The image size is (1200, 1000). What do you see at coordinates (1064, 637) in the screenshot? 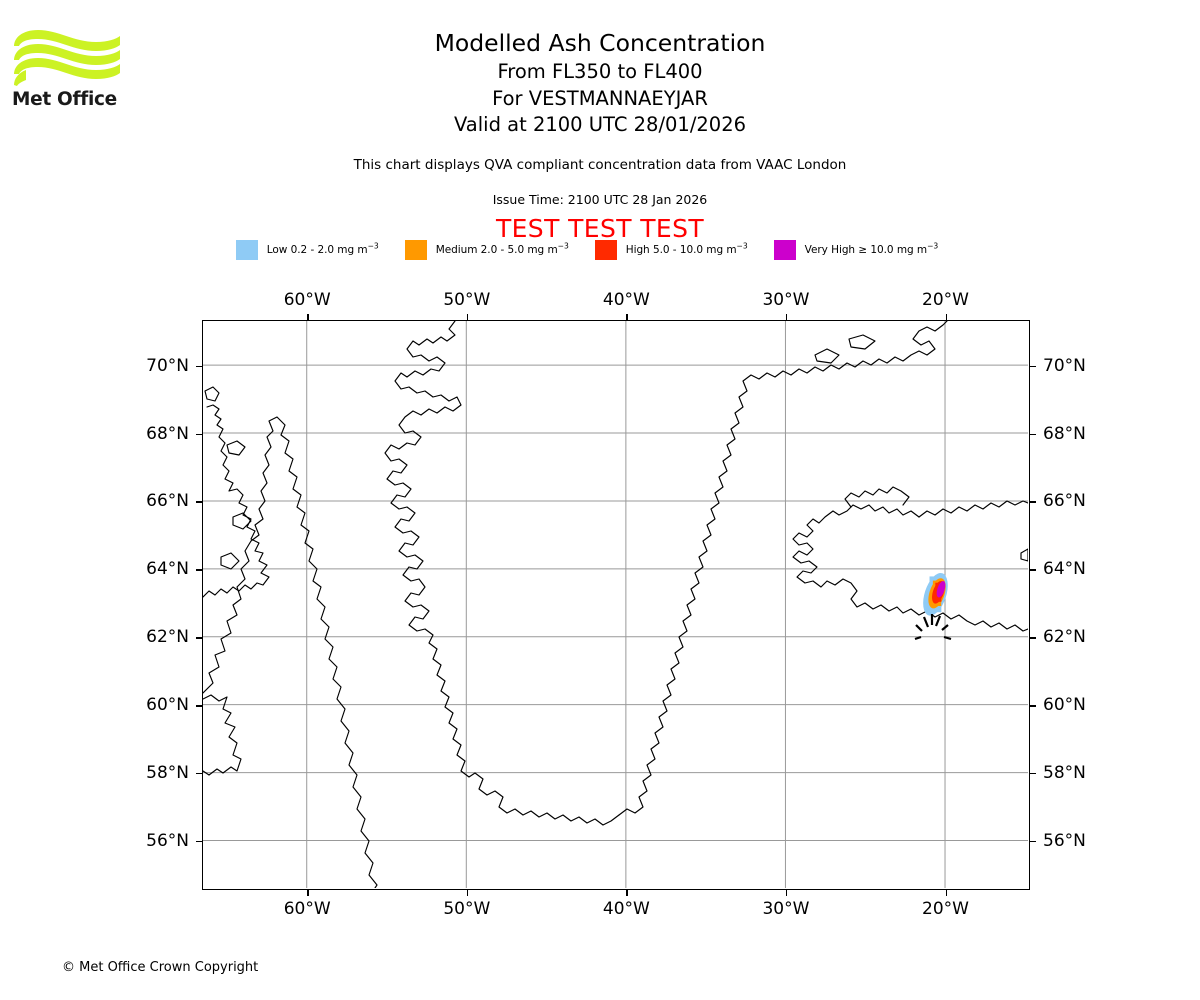
I see `axis-label-latitude-right: 62°N` at bounding box center [1064, 637].